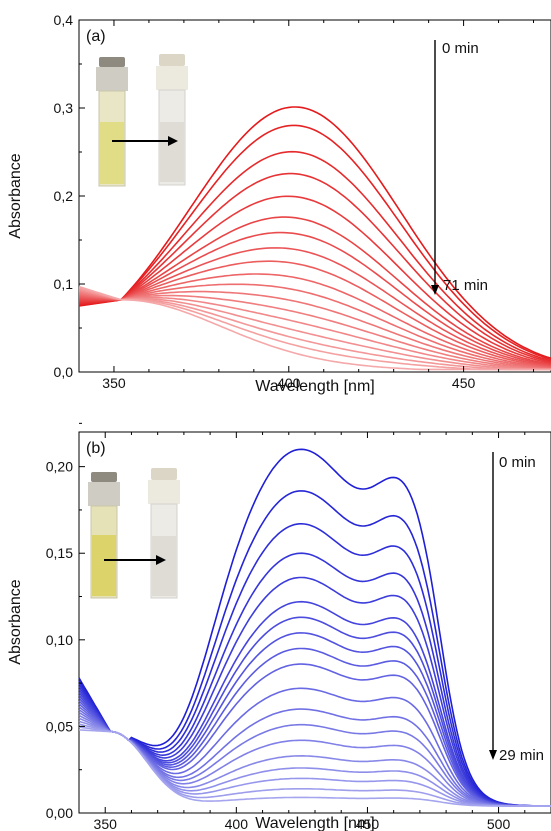  What do you see at coordinates (64, 108) in the screenshot?
I see `panel-a-y-tick-label: 0,3` at bounding box center [64, 108].